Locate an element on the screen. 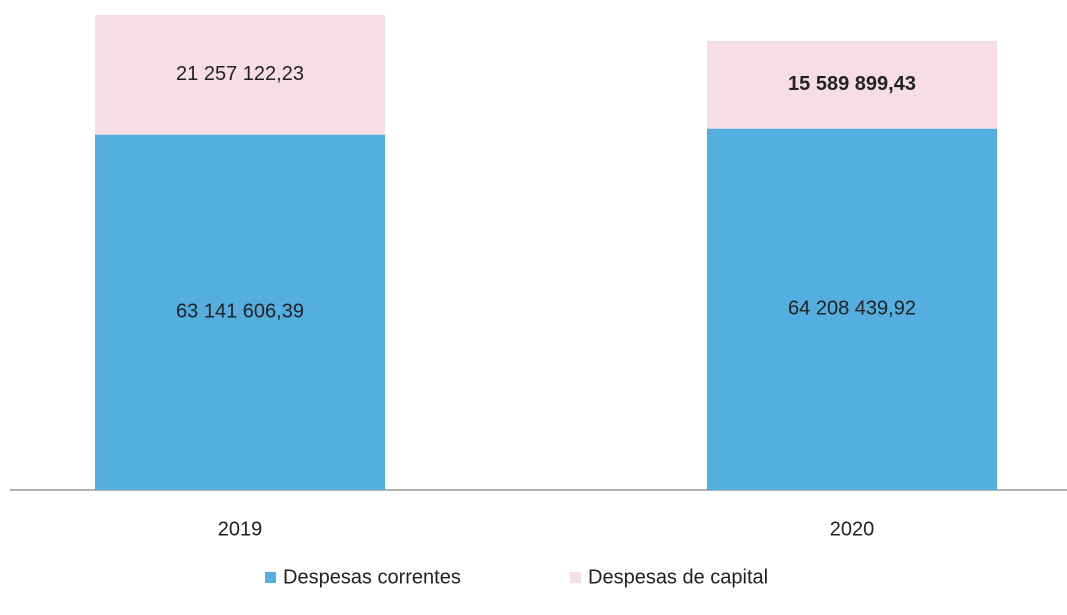  x-tick-label: 2020 is located at coordinates (852, 529).